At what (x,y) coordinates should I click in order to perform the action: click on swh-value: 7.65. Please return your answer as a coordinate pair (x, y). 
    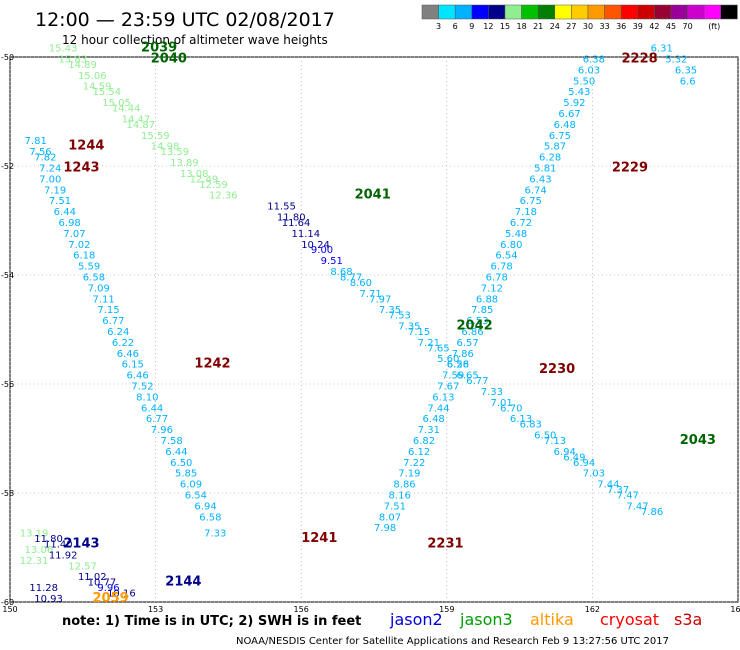
    Looking at the image, I should click on (438, 348).